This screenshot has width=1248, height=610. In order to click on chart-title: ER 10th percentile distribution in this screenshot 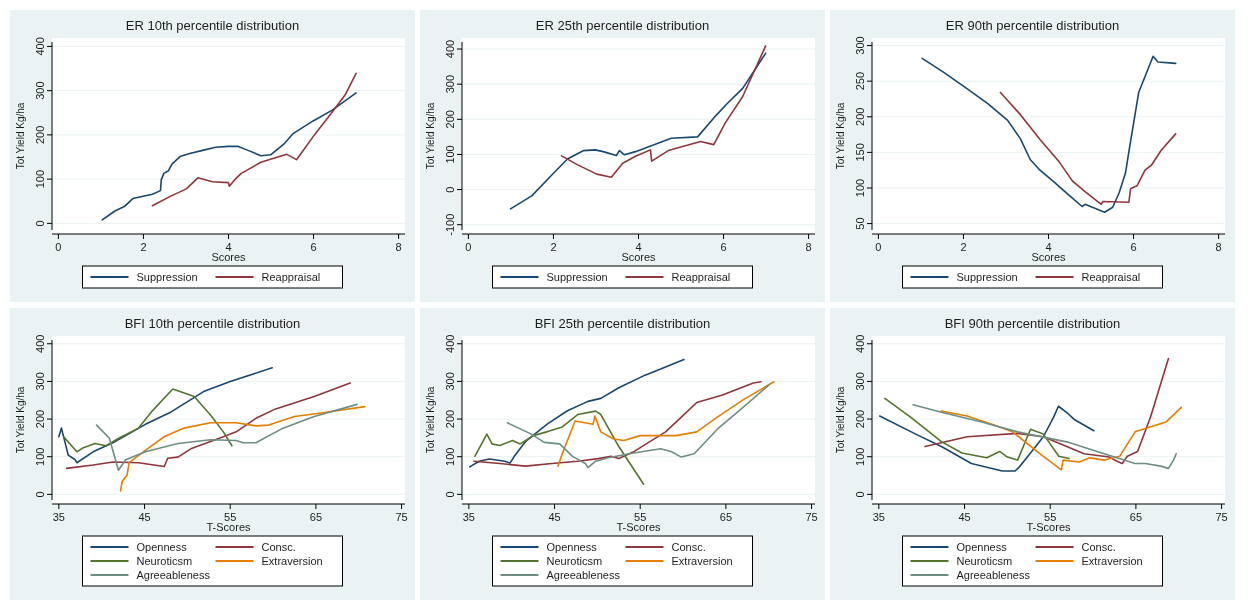, I will do `click(212, 25)`.